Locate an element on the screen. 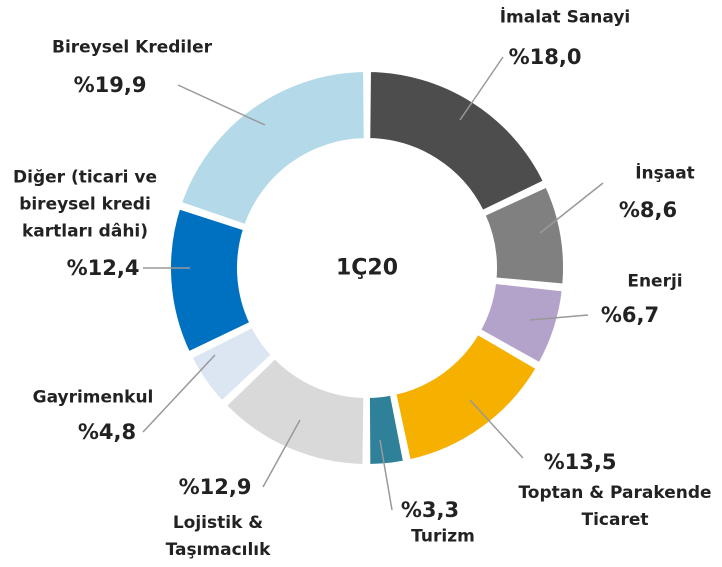 This screenshot has width=722, height=567. value-label: %6,7 is located at coordinates (630, 315).